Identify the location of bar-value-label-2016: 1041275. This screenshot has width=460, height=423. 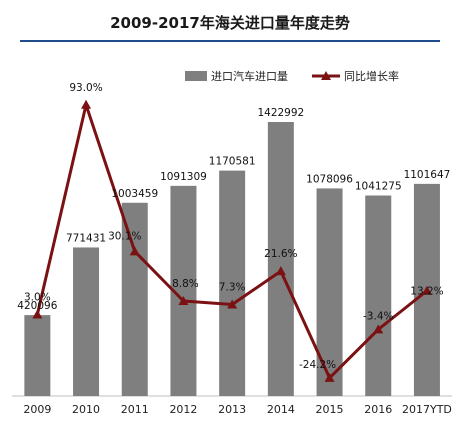
(378, 187).